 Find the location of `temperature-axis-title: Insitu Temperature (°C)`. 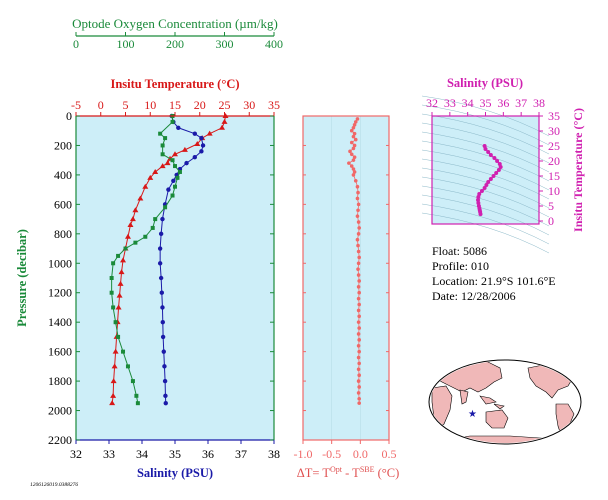

temperature-axis-title: Insitu Temperature (°C) is located at coordinates (174, 84).